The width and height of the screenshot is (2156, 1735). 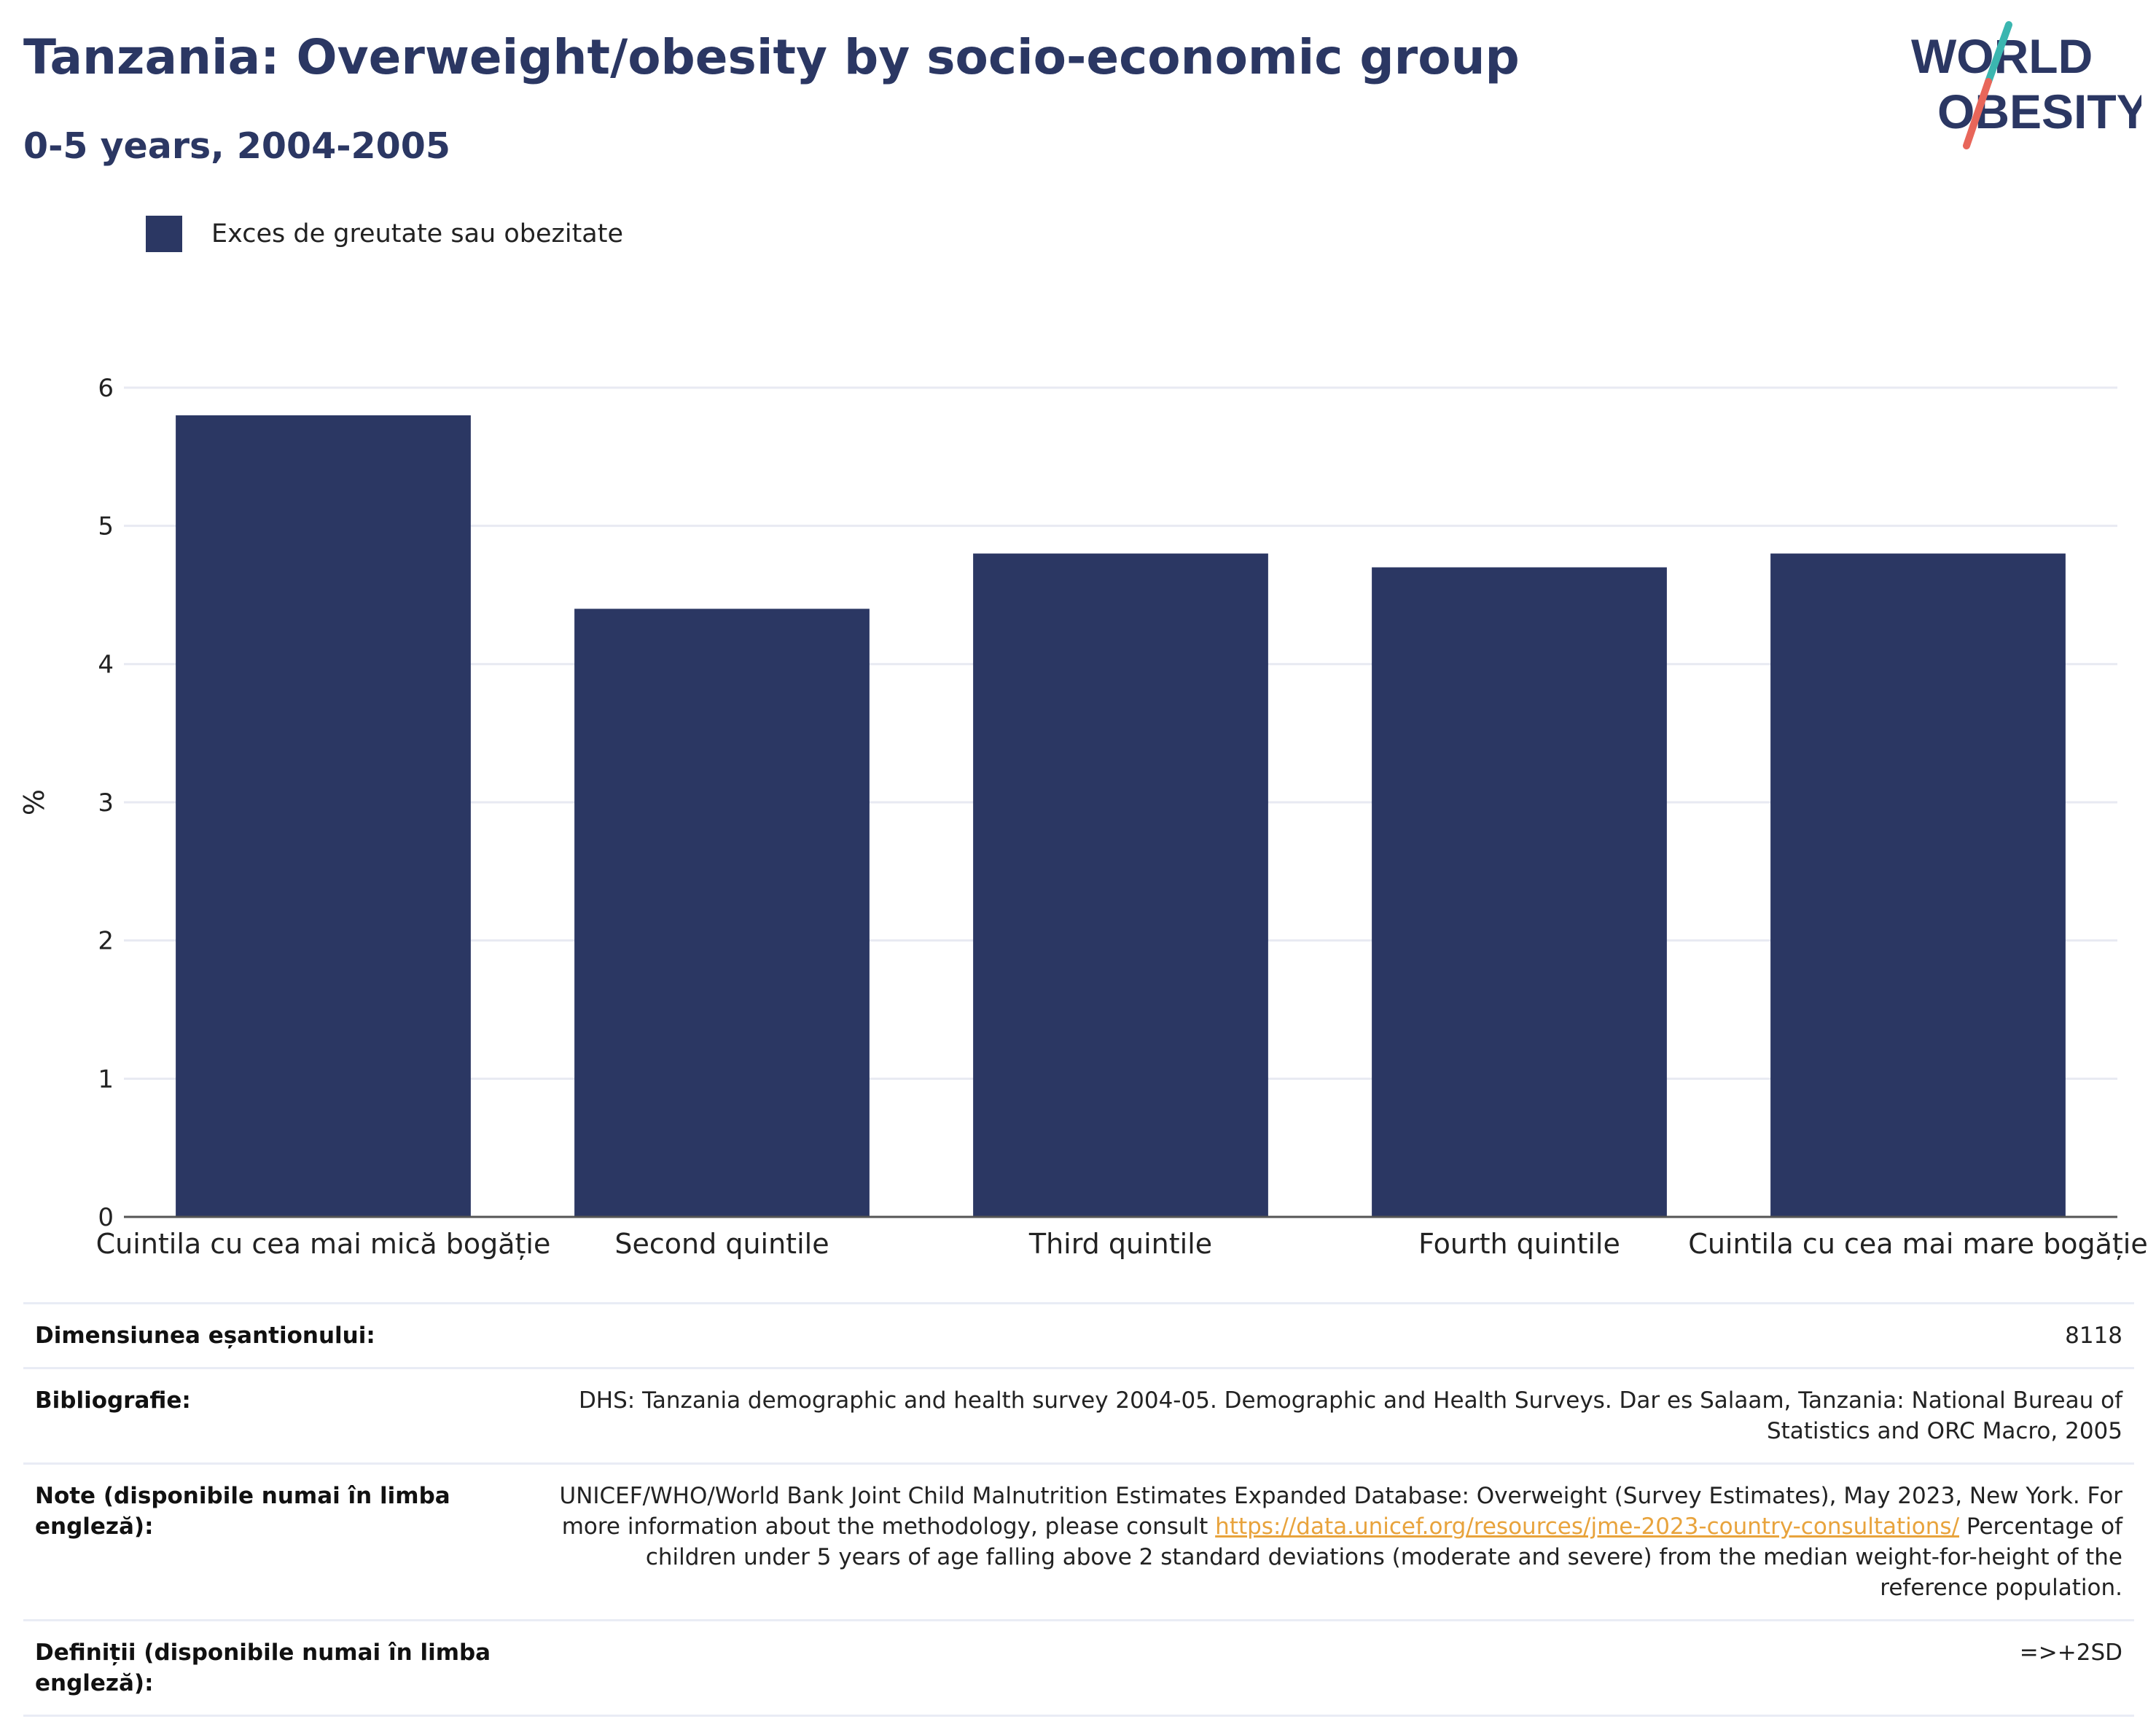 I want to click on info-value-definitions: =>+2SD, so click(x=2070, y=1653).